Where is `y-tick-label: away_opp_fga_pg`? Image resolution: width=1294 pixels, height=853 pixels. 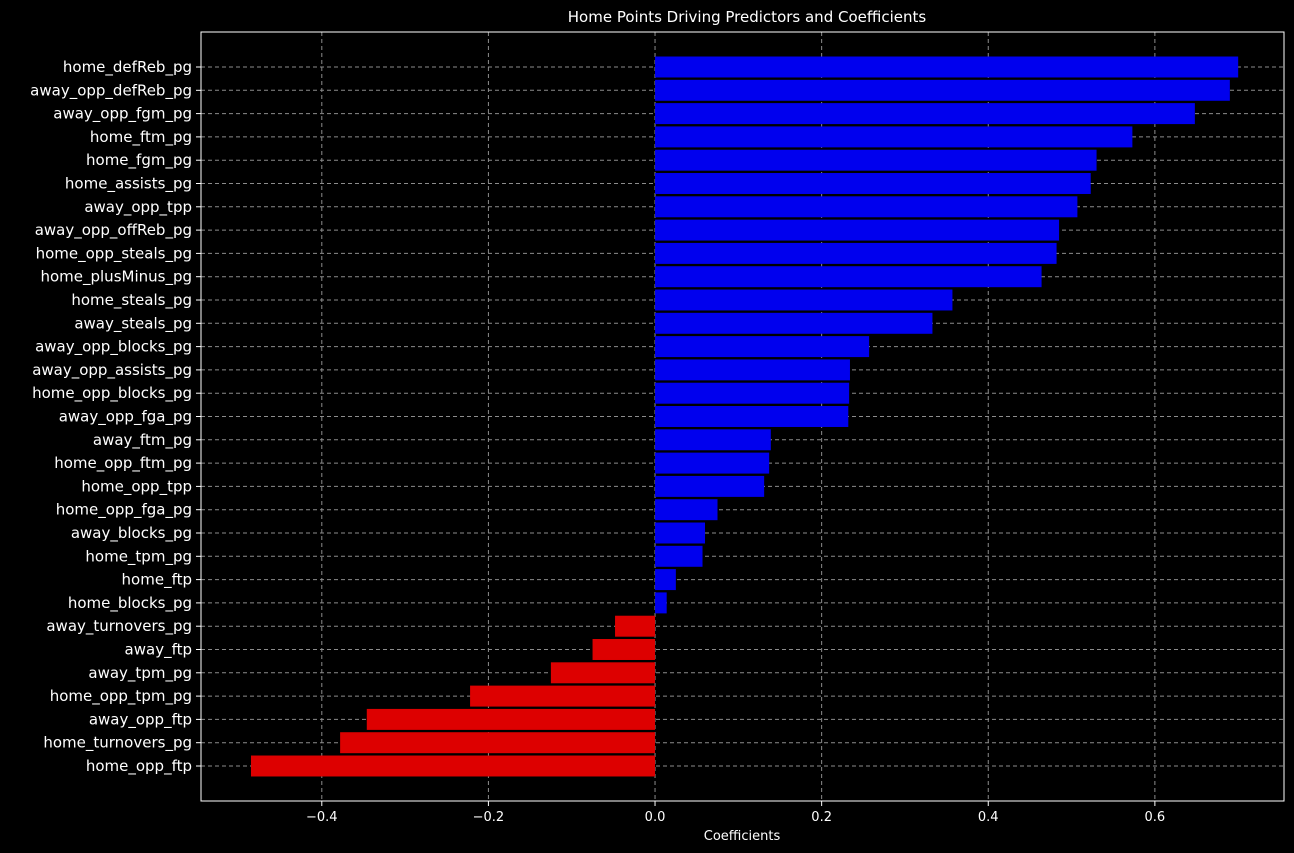
y-tick-label: away_opp_fga_pg is located at coordinates (125, 417).